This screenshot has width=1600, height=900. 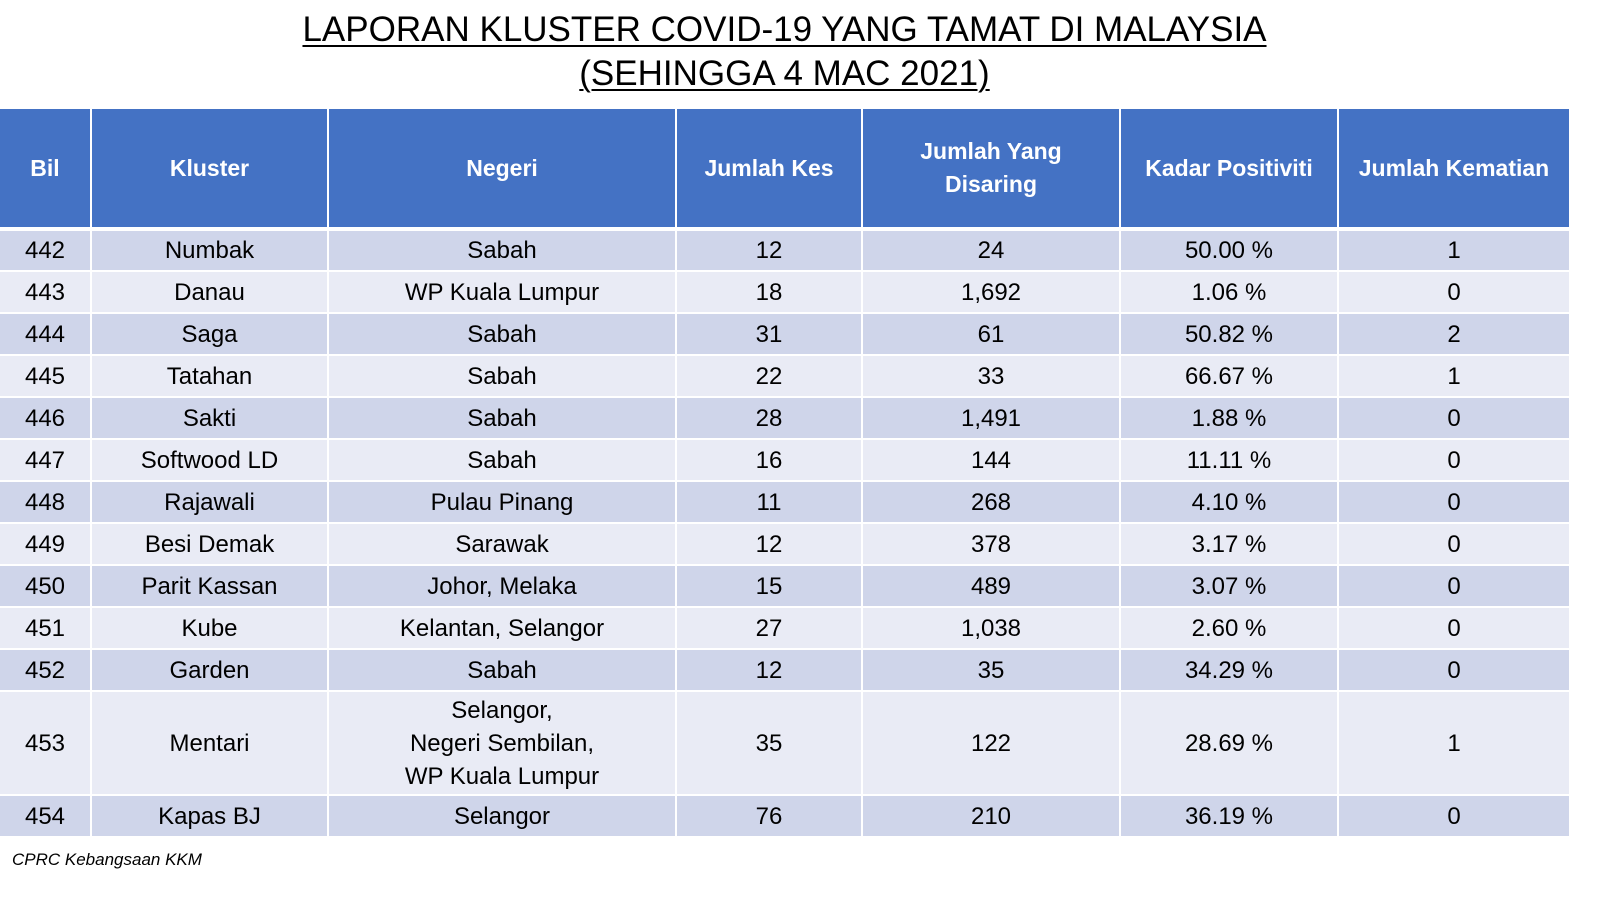 I want to click on negeri-line: Negeri Sembilan,, so click(x=502, y=743).